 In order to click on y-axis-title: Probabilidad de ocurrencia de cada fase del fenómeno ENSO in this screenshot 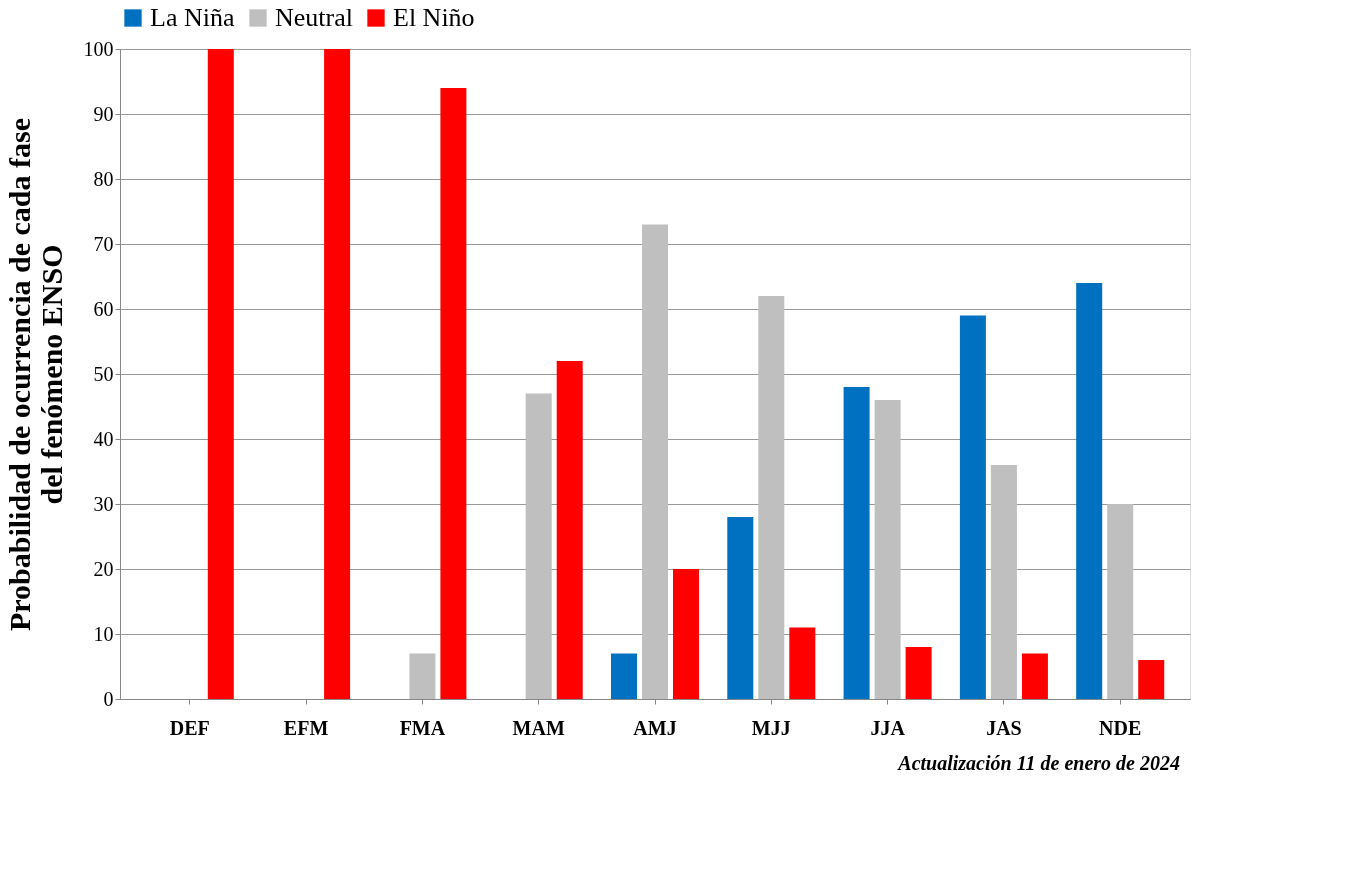, I will do `click(35, 374)`.